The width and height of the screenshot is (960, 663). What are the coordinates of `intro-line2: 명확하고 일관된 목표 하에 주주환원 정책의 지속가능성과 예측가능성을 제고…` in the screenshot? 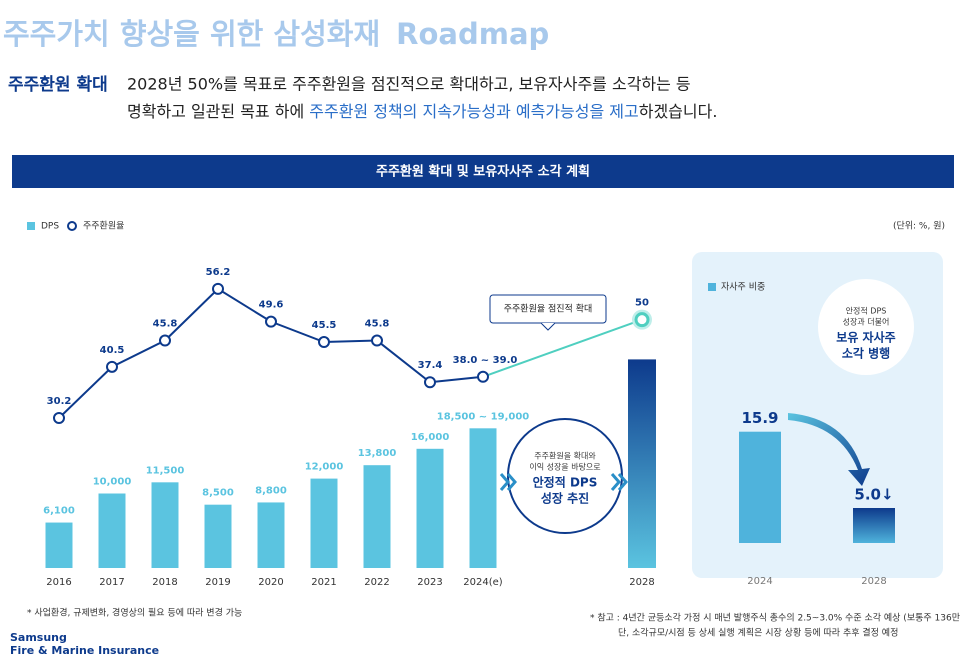 It's located at (422, 111).